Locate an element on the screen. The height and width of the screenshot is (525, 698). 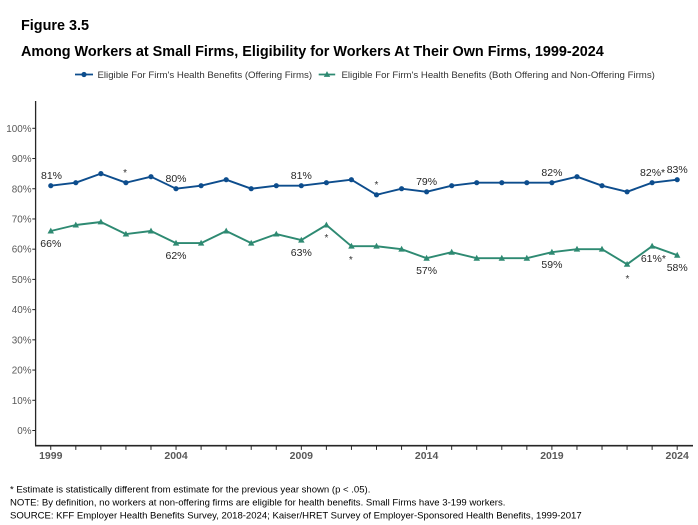
svg-text: 63% is located at coordinates (301, 253).